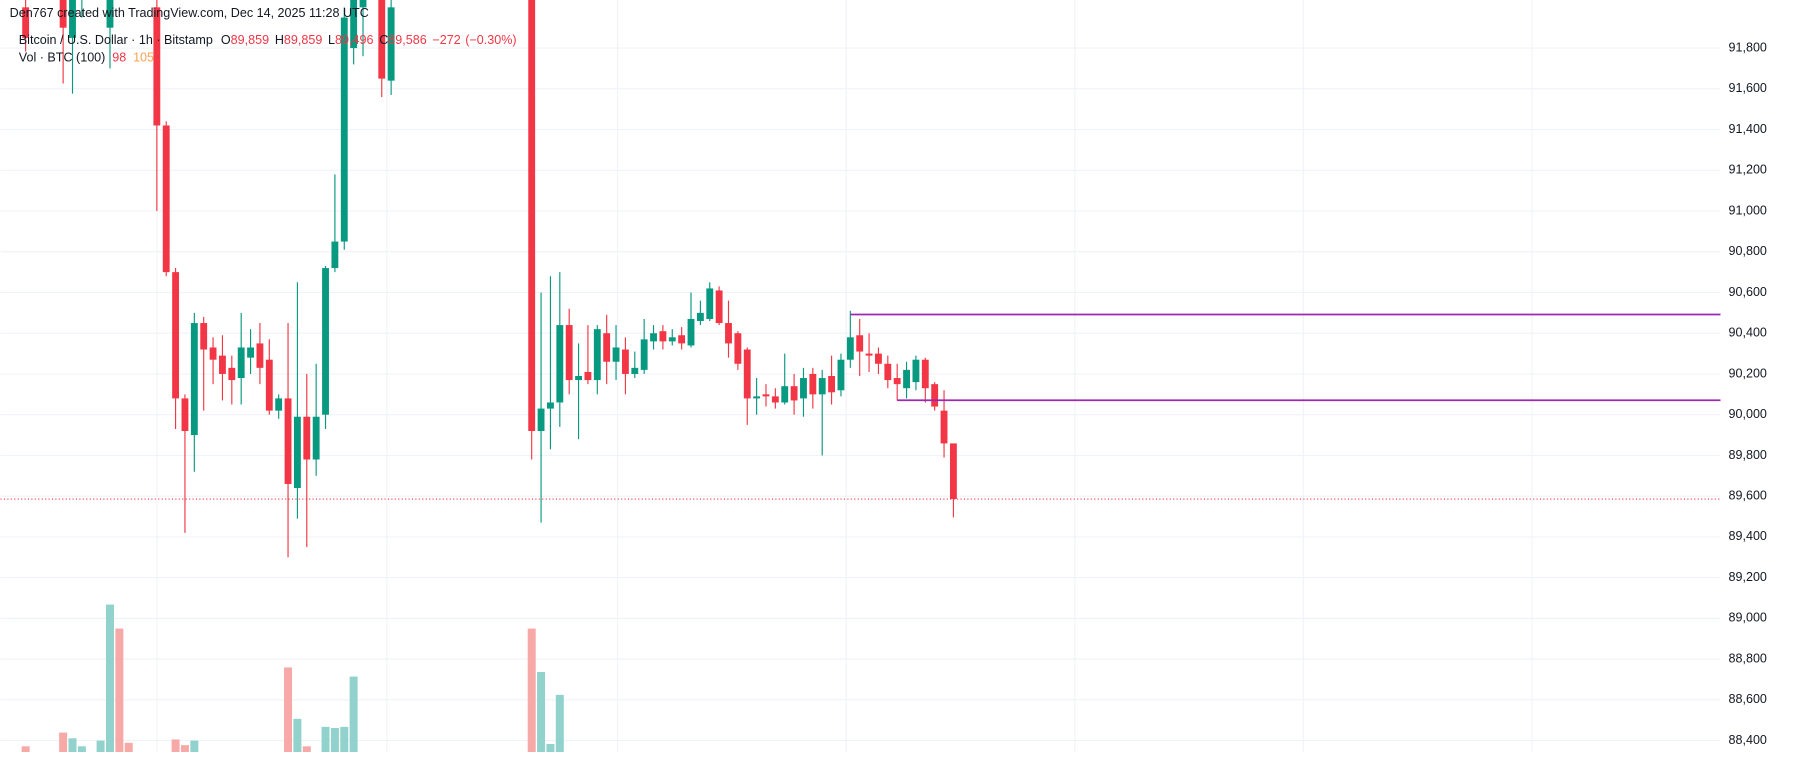  Describe the element at coordinates (303, 40) in the screenshot. I see `legend-value: 89,859` at that location.